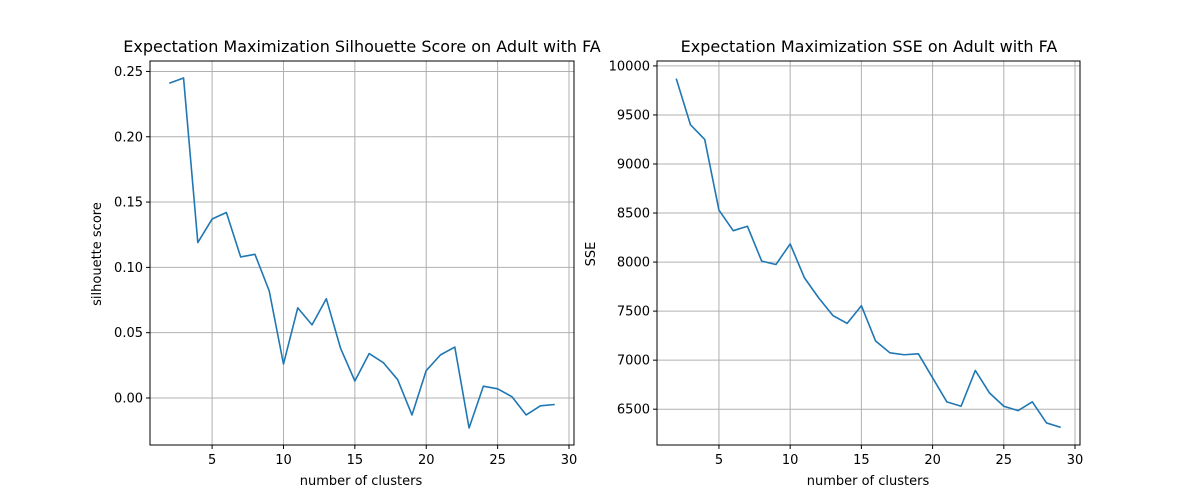 This screenshot has height=500, width=1200. I want to click on y-axis-label: silhouette score, so click(97, 254).